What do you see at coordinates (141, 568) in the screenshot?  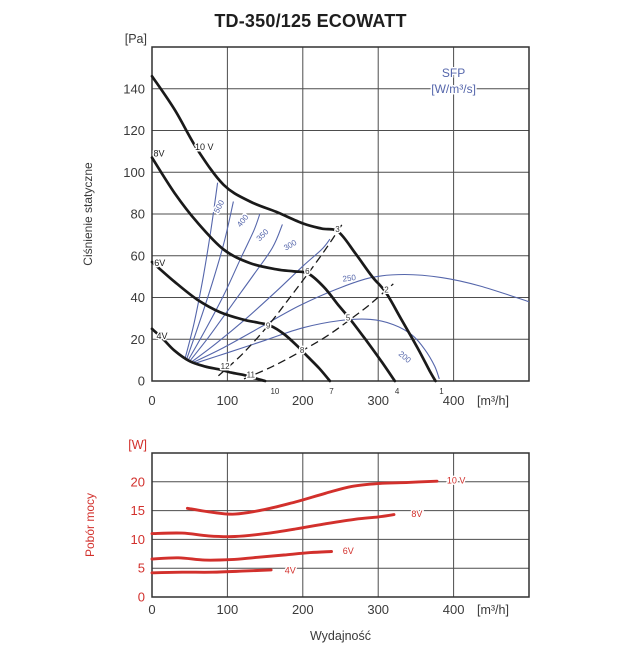 I see `y-tick-5: 5` at bounding box center [141, 568].